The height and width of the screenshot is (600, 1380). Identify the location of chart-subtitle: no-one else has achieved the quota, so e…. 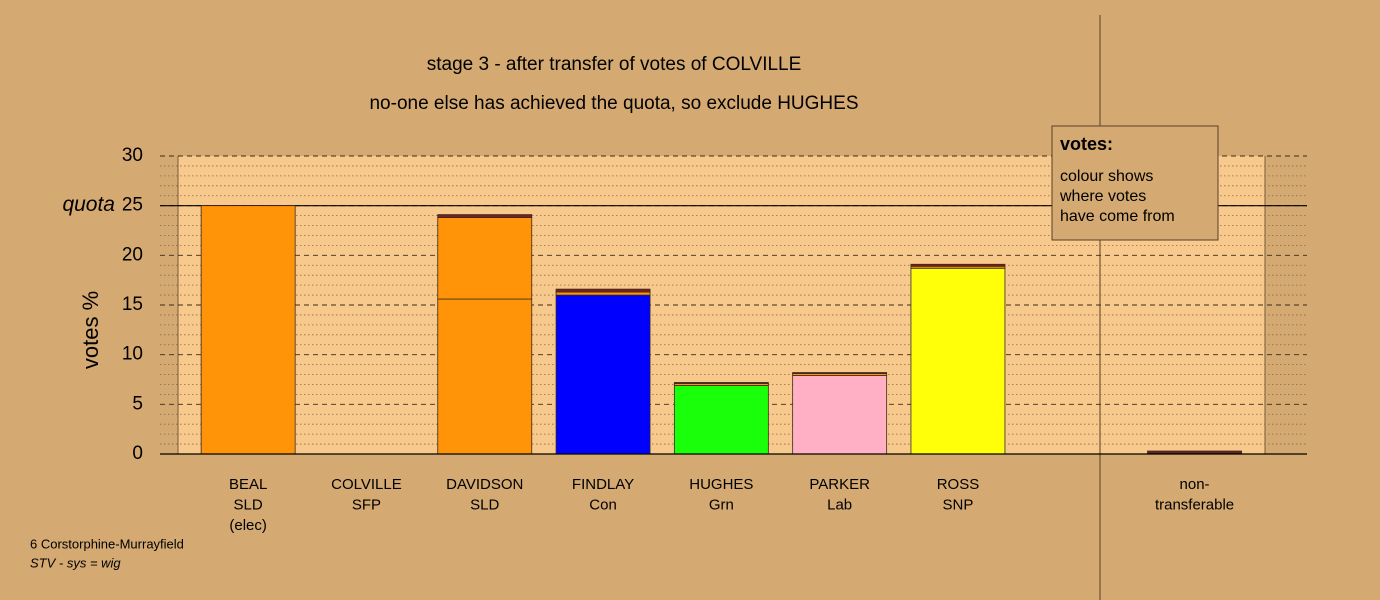
(613, 103).